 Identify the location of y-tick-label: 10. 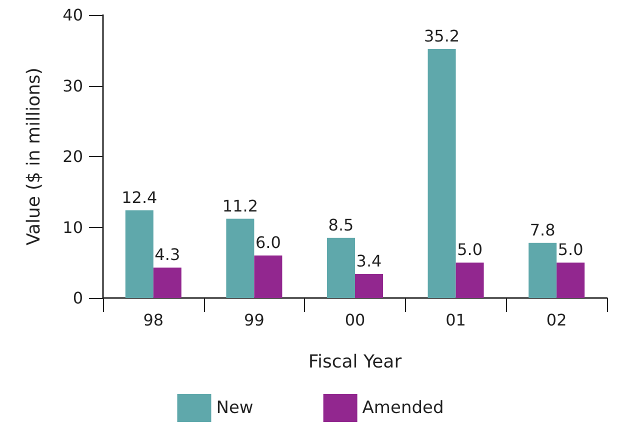
(72, 227).